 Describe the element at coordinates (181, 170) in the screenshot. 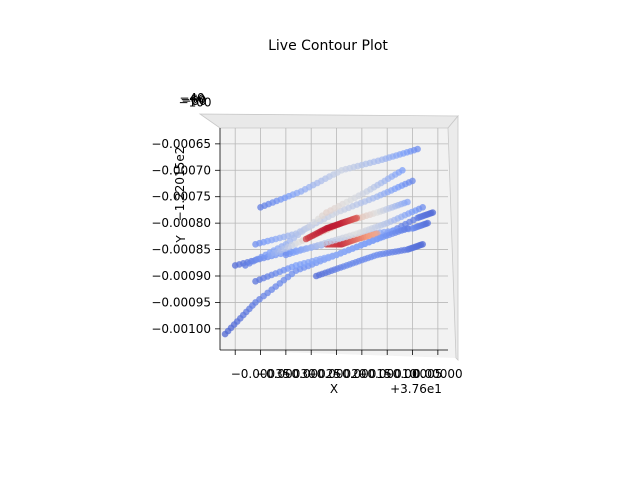

I see `y-tick-label: −0.00070` at that location.